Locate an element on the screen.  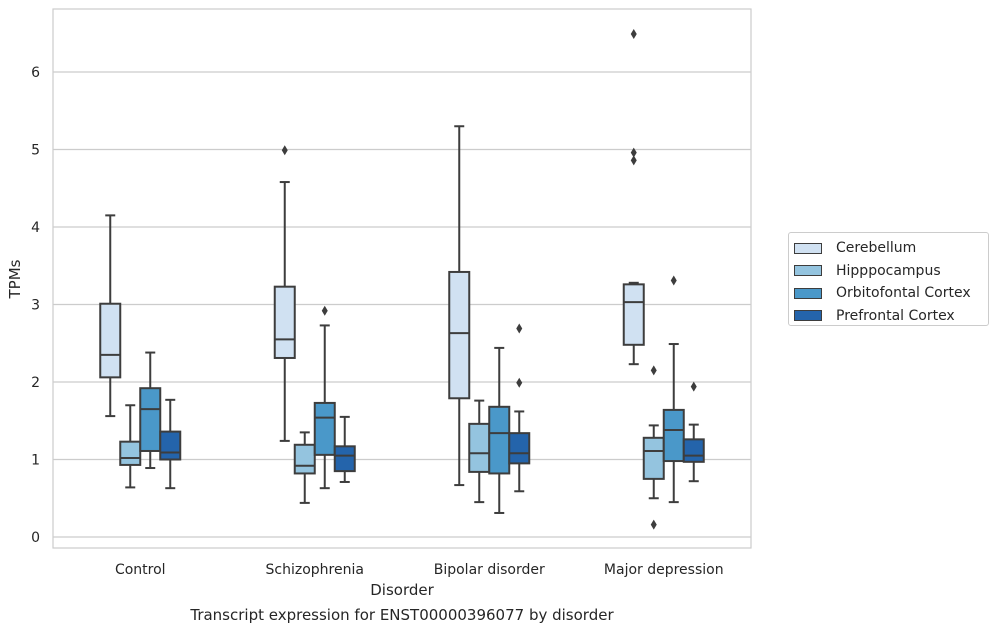
legend-item-prefrontal-cortex: Prefrontal Cortex is located at coordinates (891, 316).